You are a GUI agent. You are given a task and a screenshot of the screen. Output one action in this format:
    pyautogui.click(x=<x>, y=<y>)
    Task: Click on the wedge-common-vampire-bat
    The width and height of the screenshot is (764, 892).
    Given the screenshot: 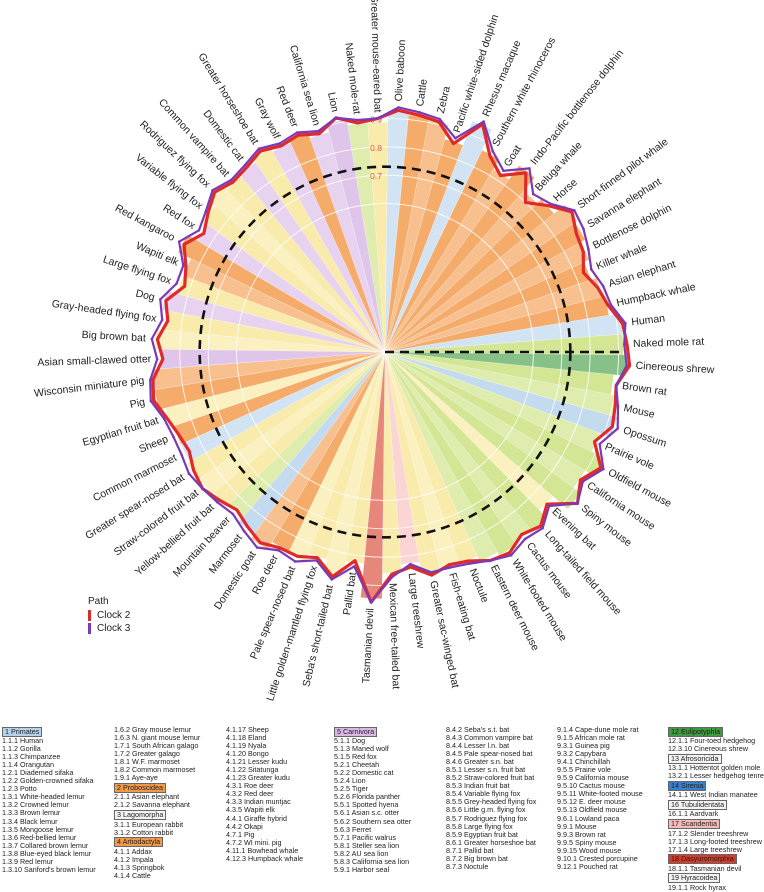 What is the action you would take?
    pyautogui.click(x=305, y=264)
    